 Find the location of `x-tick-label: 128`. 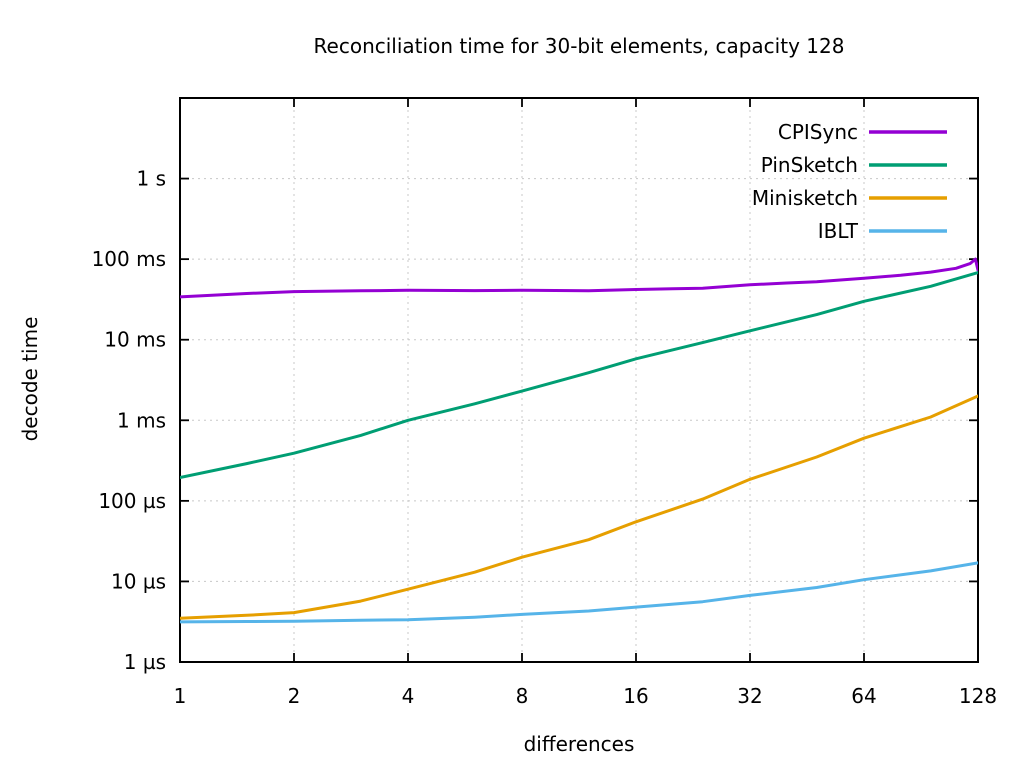

x-tick-label: 128 is located at coordinates (978, 696).